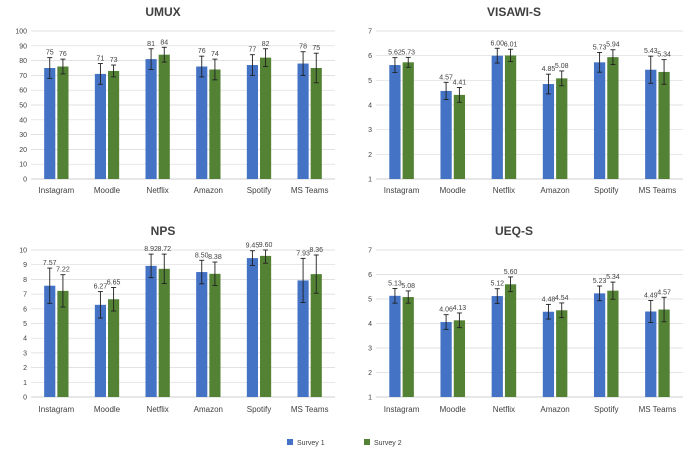 This screenshot has height=460, width=693. I want to click on data-label: 74, so click(215, 54).